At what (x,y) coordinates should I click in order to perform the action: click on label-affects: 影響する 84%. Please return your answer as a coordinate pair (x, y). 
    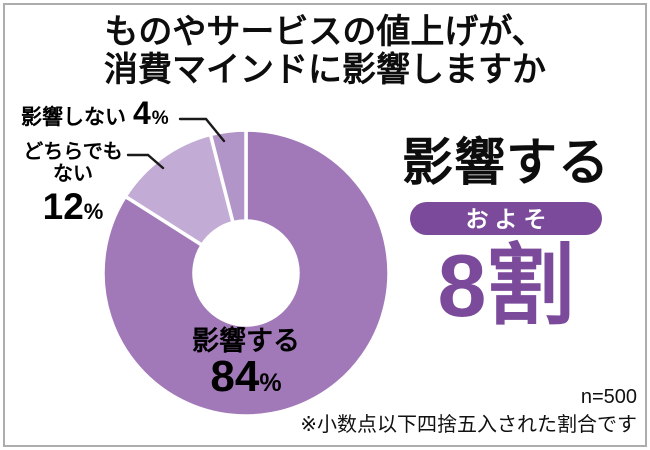
    Looking at the image, I should click on (246, 362).